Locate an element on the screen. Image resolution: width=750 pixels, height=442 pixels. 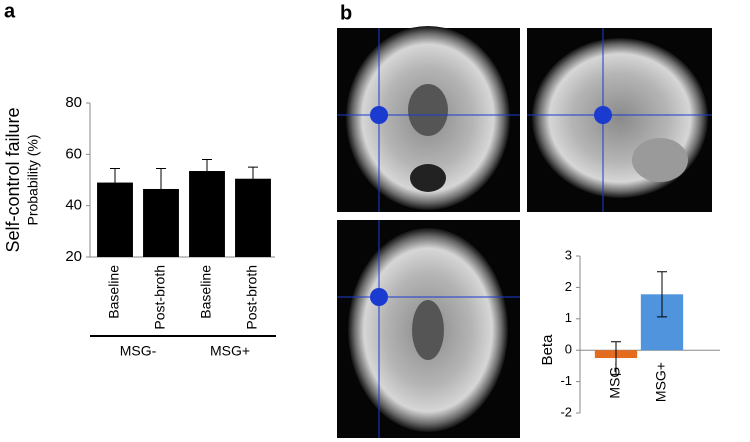
y-tick-label: 60 is located at coordinates (73, 153).